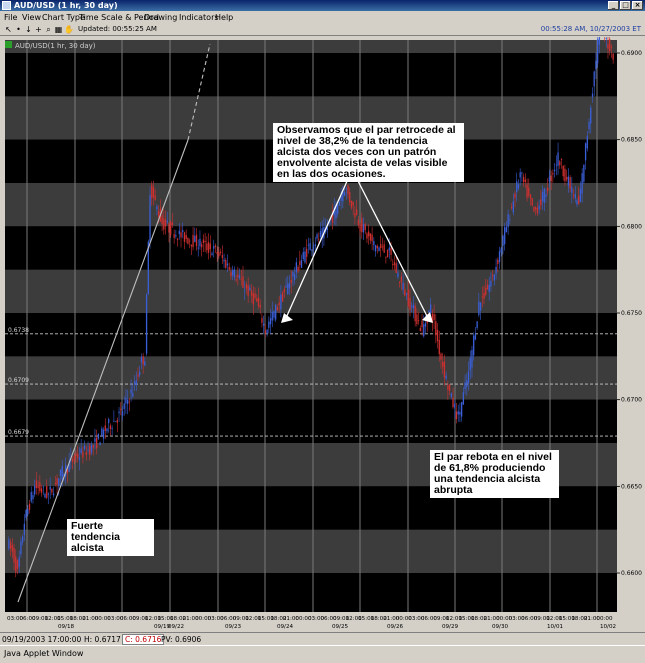  What do you see at coordinates (613, 5) in the screenshot?
I see `minimize-button: _` at bounding box center [613, 5].